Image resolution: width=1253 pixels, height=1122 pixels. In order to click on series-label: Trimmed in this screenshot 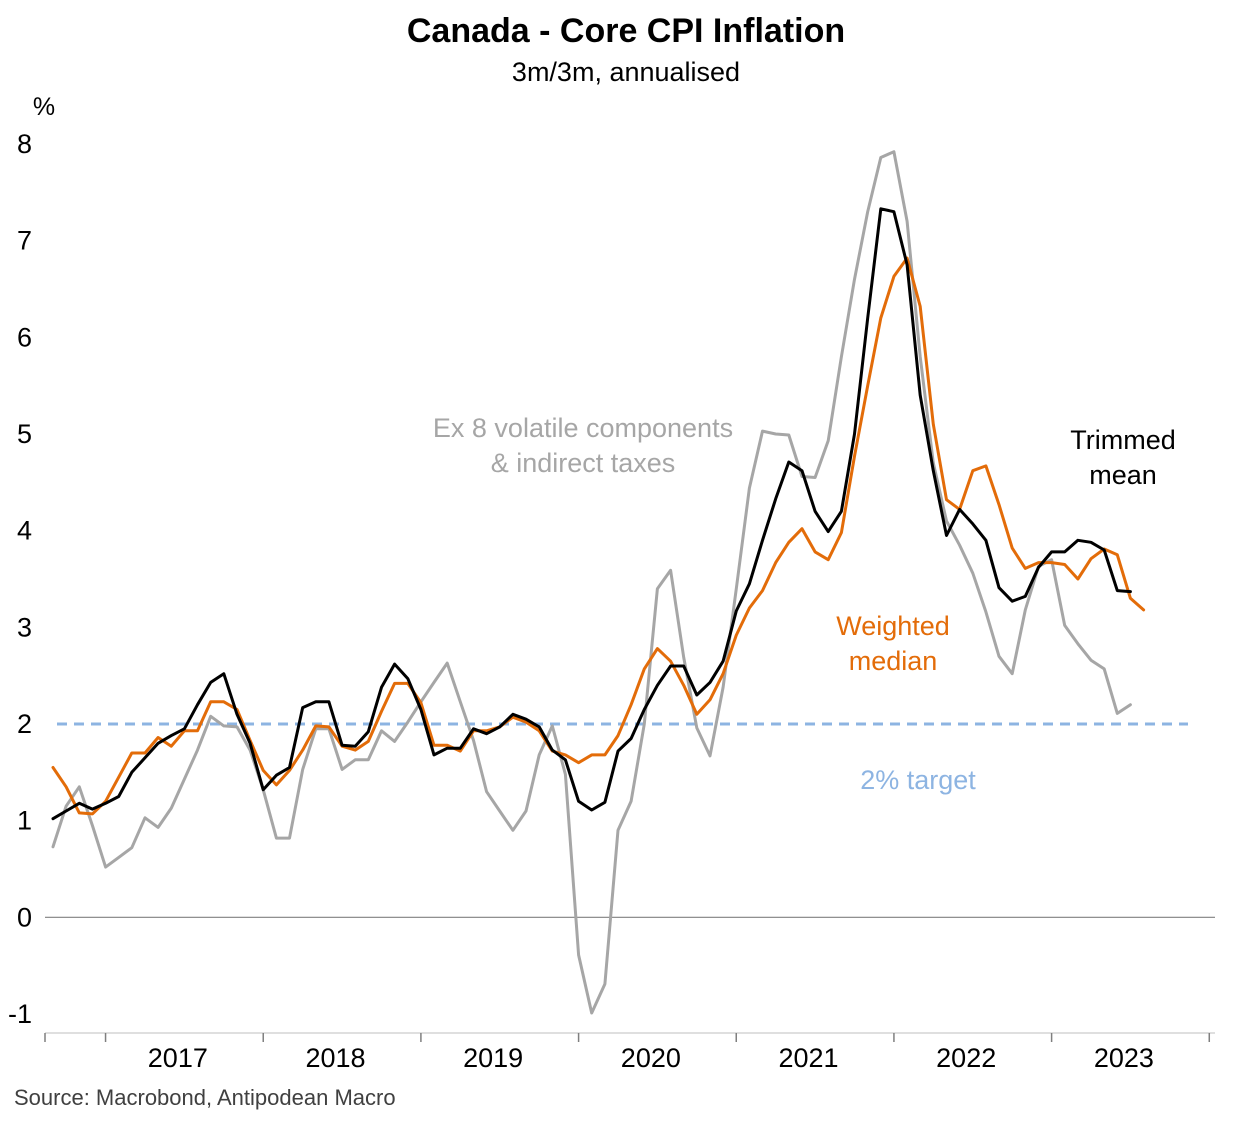, I will do `click(1123, 440)`.